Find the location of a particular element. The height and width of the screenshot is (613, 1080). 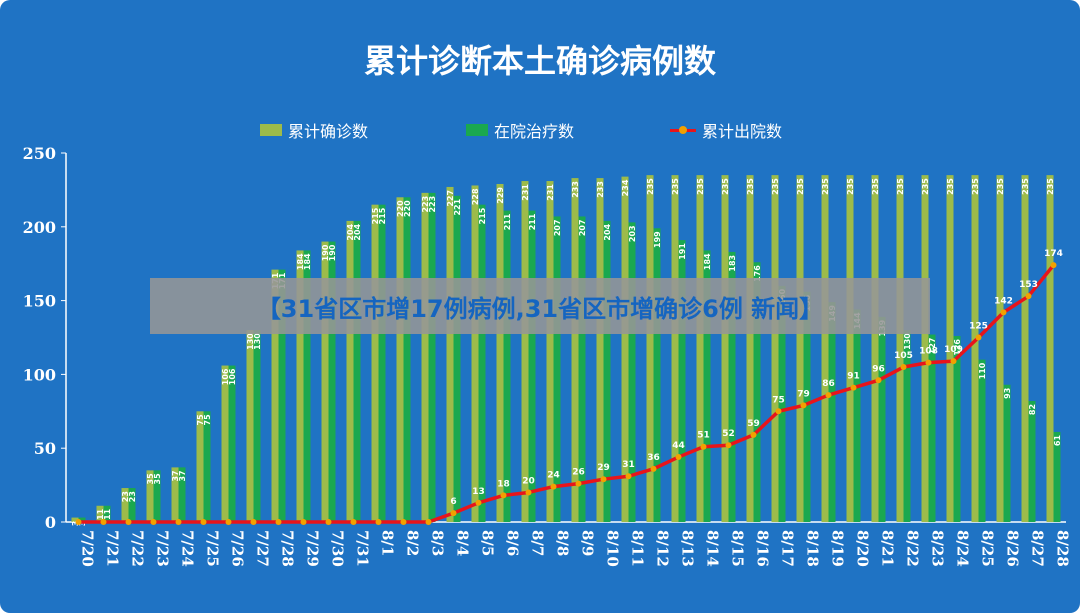

x-tick-label: 7/28 is located at coordinates (288, 548).